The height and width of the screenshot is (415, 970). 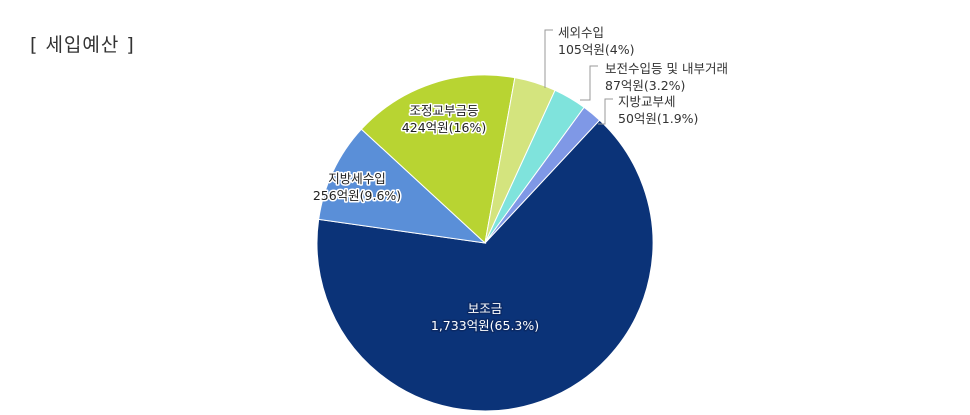 I want to click on slice-value-label: 424억원(16%), so click(x=444, y=127).